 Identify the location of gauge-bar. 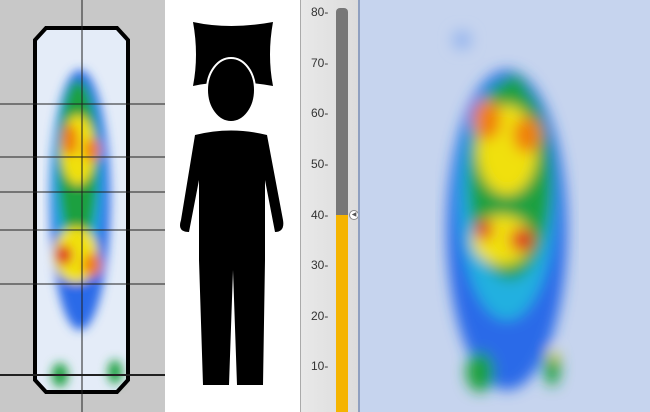
(342, 210).